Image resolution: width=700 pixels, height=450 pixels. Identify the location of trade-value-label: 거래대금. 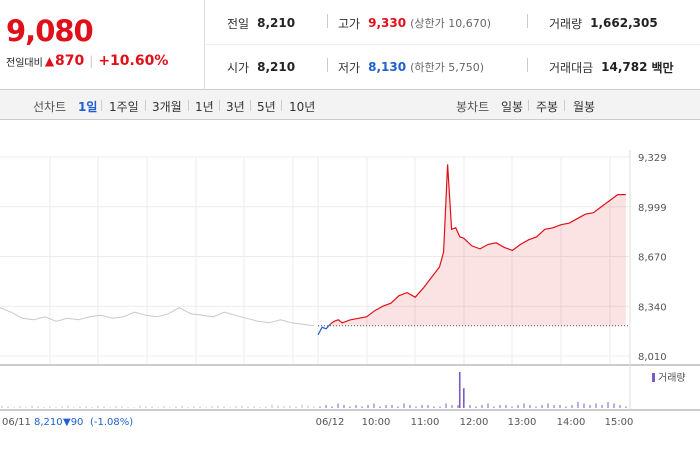
(571, 67).